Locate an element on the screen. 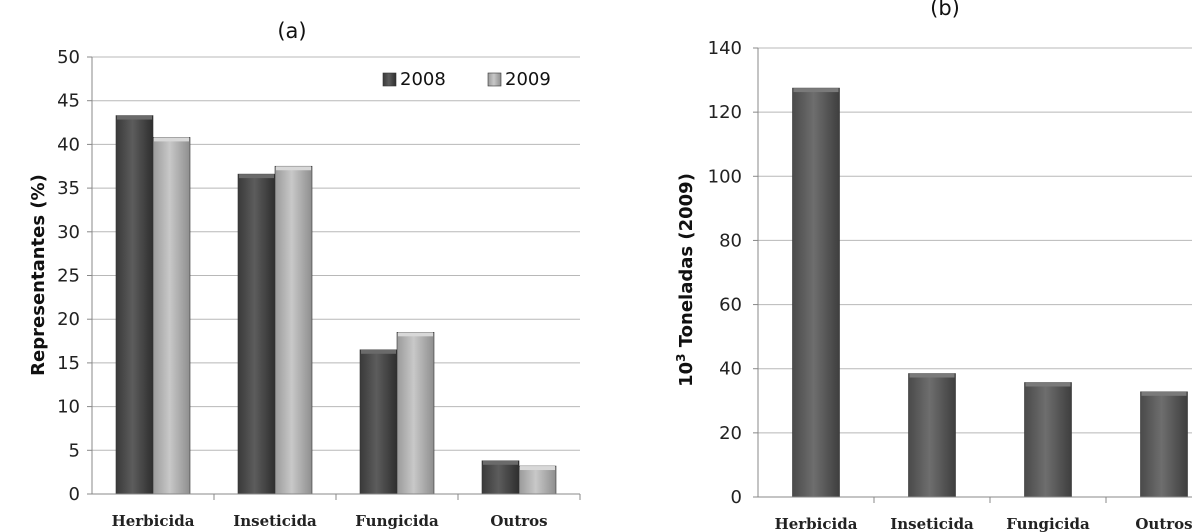  panel-a-legend: 2008 2009 is located at coordinates (466, 79).